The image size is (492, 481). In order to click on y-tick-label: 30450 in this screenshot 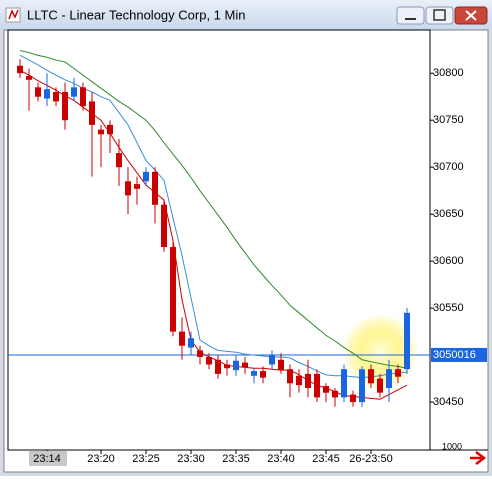, I will do `click(448, 402)`.